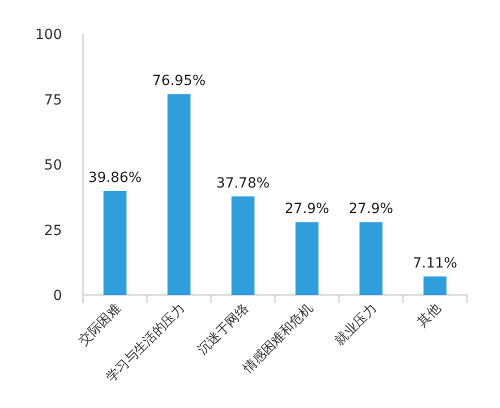 Image resolution: width=500 pixels, height=408 pixels. What do you see at coordinates (223, 329) in the screenshot?
I see `x-tick-label: 沉迷于网络` at bounding box center [223, 329].